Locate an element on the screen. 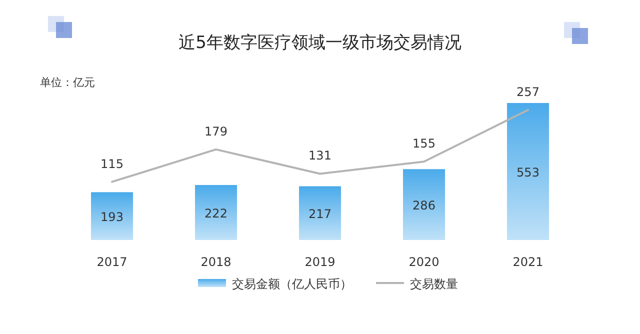 This screenshot has height=334, width=640. x-tick-label: 2019 is located at coordinates (320, 262).